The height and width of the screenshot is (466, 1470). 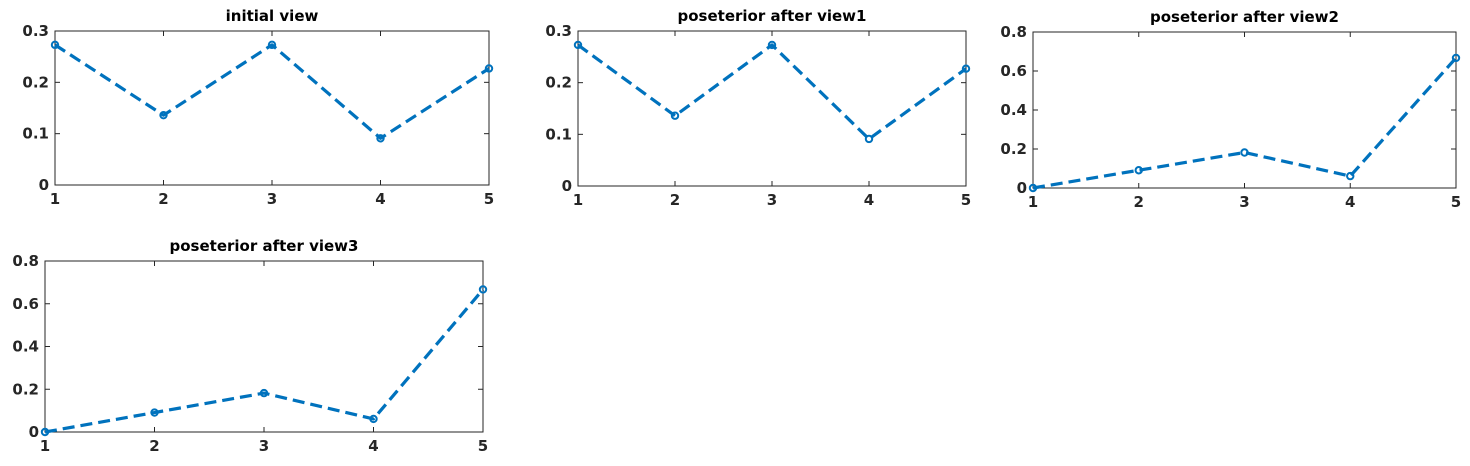 I want to click on chart-3: poseterior after view2 1 2 3 4 5 0 0.2 0.4 0.6 0.8, so click(x=1230, y=109).